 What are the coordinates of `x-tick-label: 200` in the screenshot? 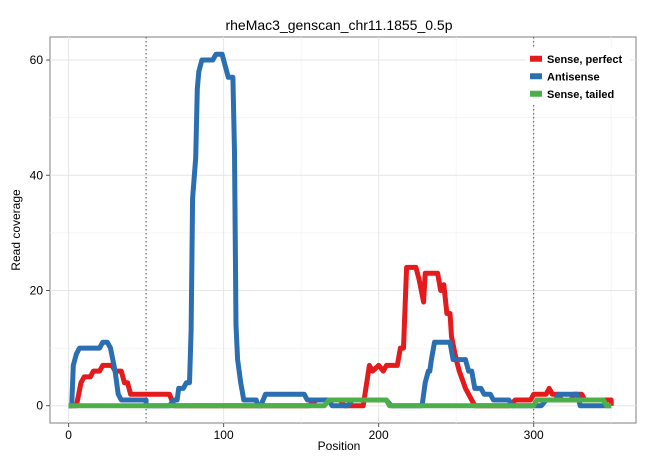 It's located at (379, 435).